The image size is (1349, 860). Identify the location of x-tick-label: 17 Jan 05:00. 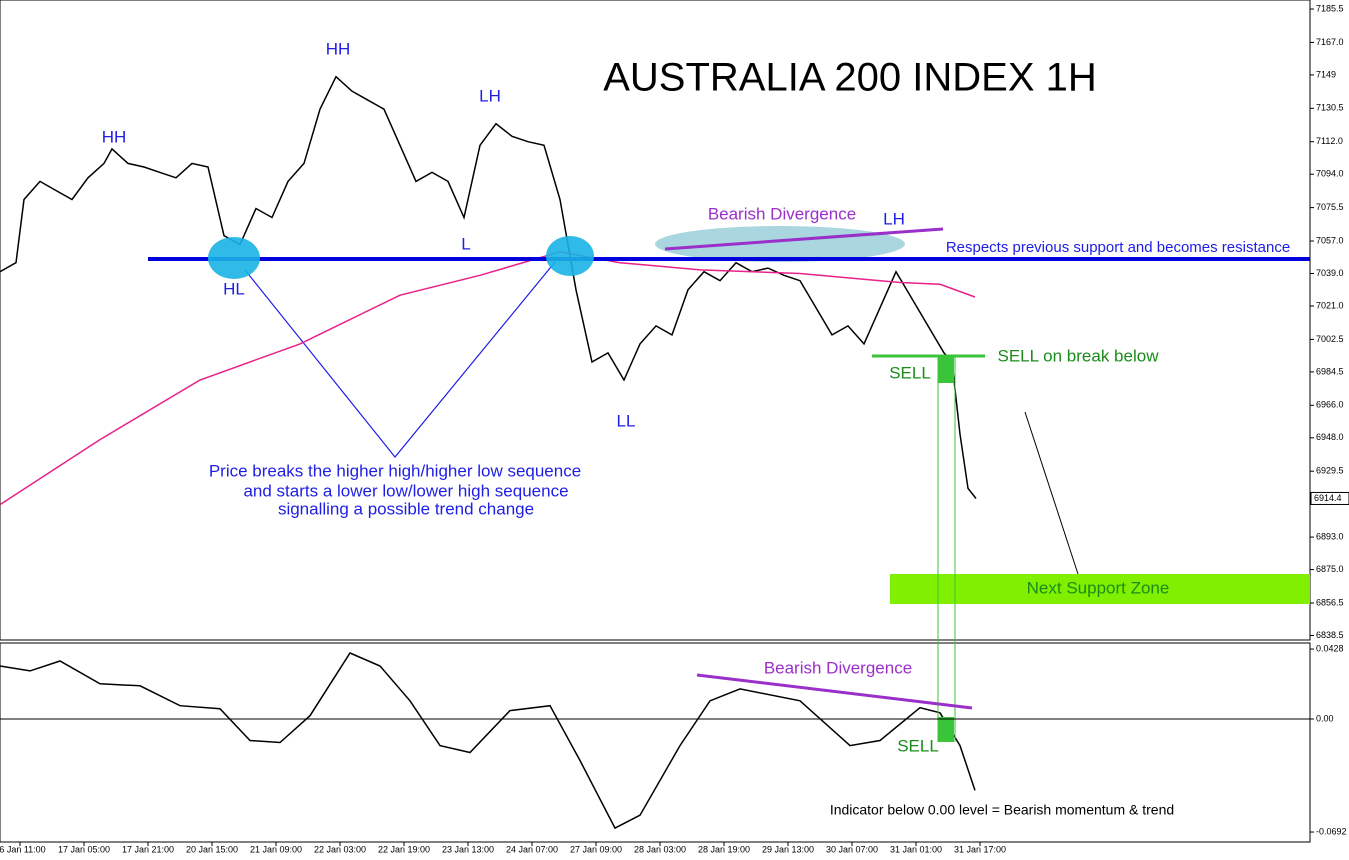
(84, 849).